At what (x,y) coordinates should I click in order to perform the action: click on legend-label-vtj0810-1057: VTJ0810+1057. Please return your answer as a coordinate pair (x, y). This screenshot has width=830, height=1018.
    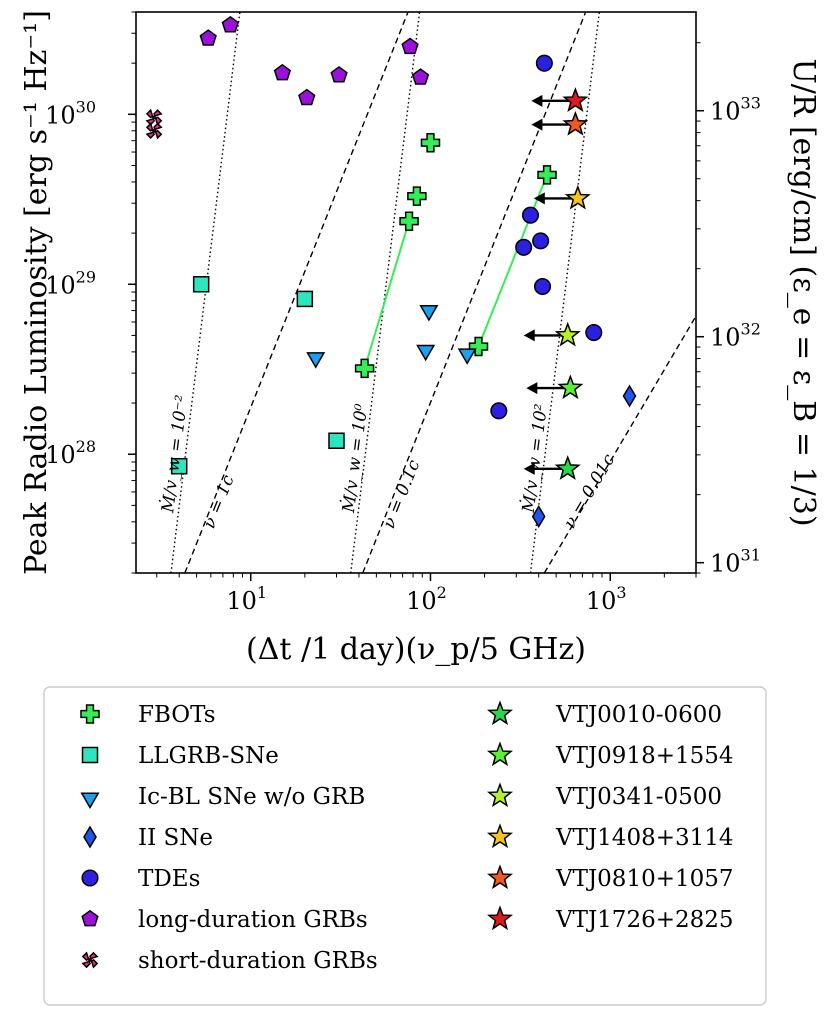
    Looking at the image, I should click on (644, 879).